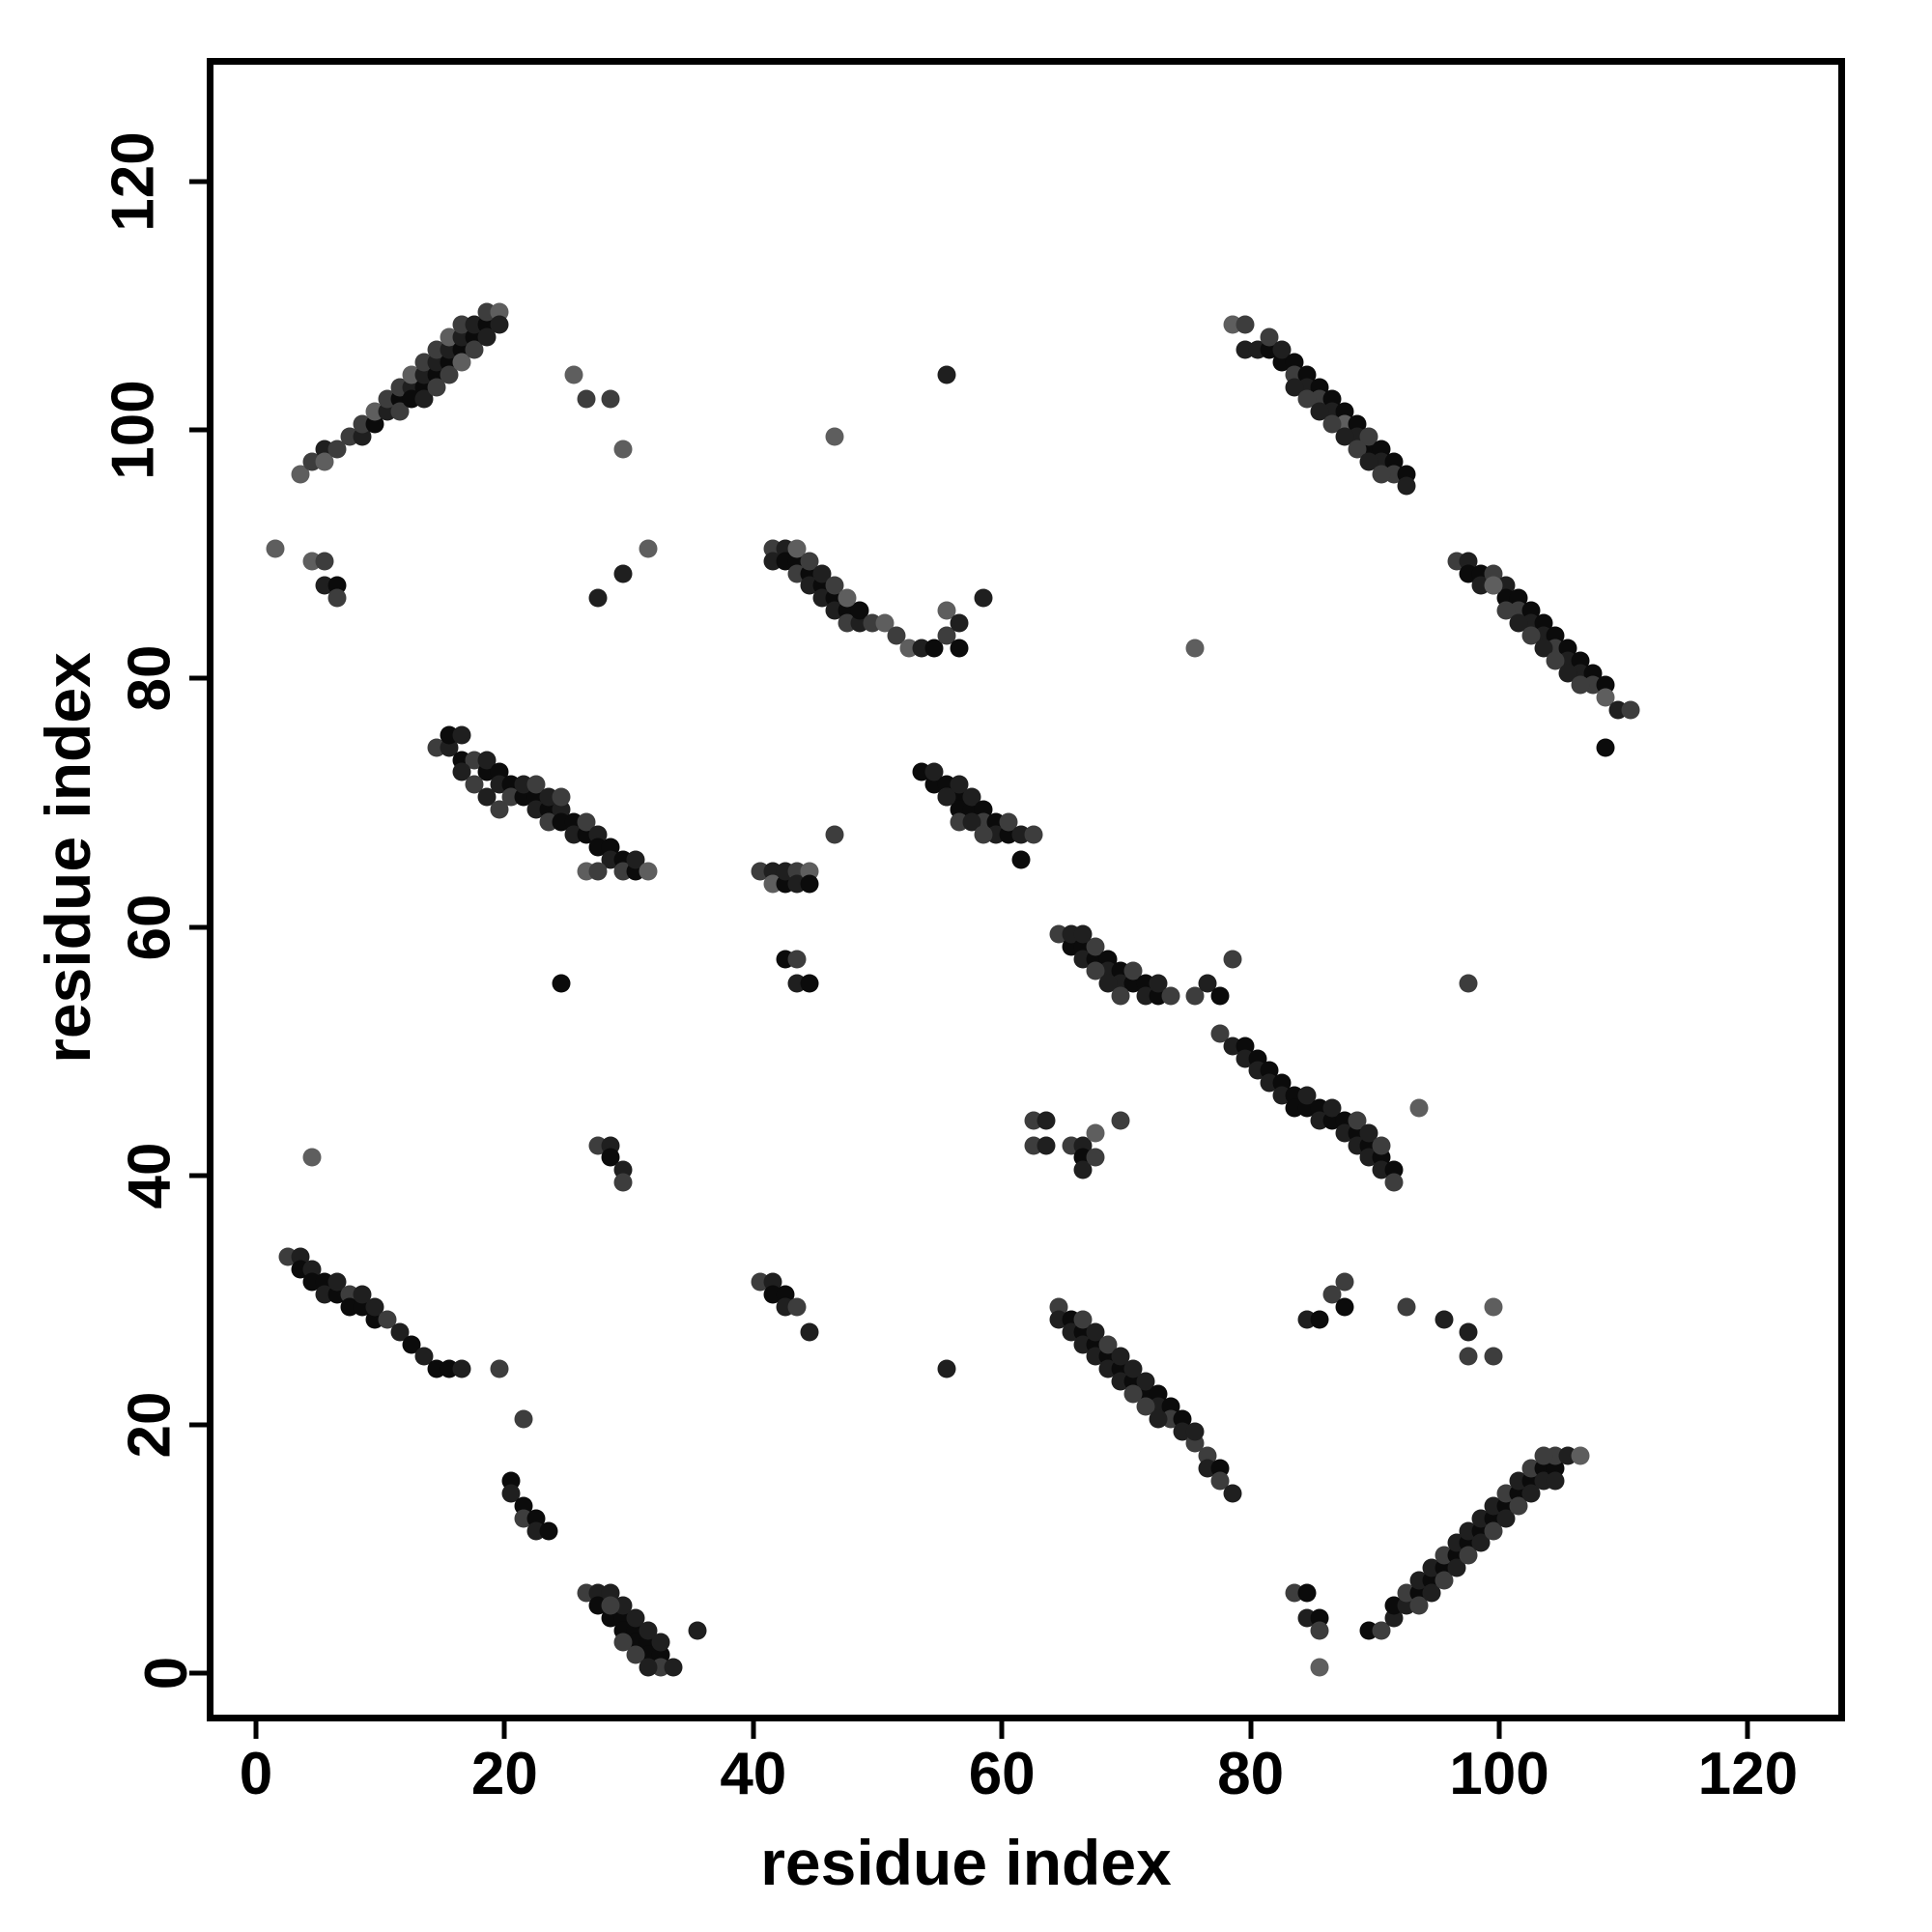  I want to click on y-axis-tick-label: 100, so click(133, 430).